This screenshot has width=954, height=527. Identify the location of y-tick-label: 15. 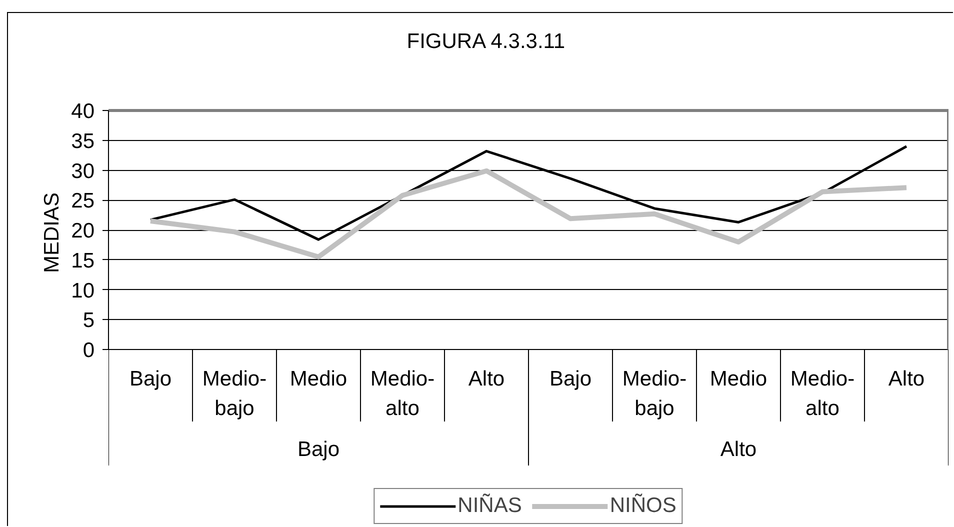
(82, 260).